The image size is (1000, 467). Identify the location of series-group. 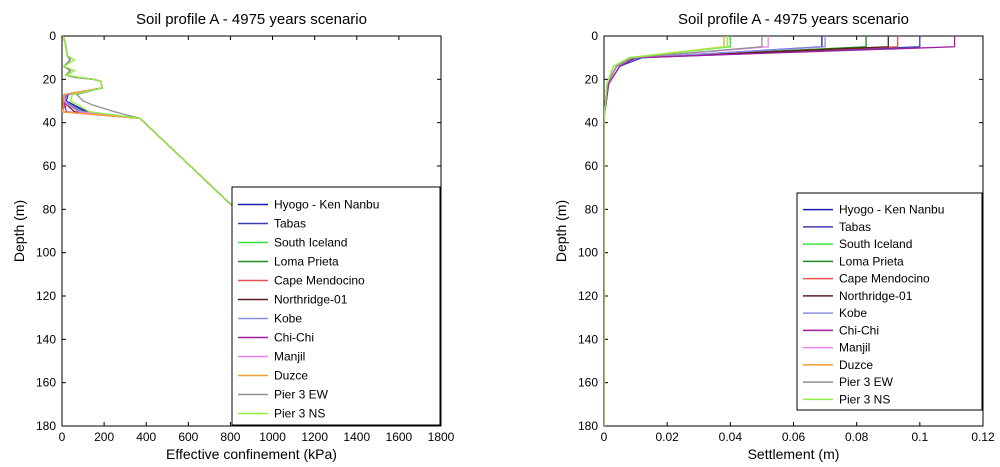
(168, 140).